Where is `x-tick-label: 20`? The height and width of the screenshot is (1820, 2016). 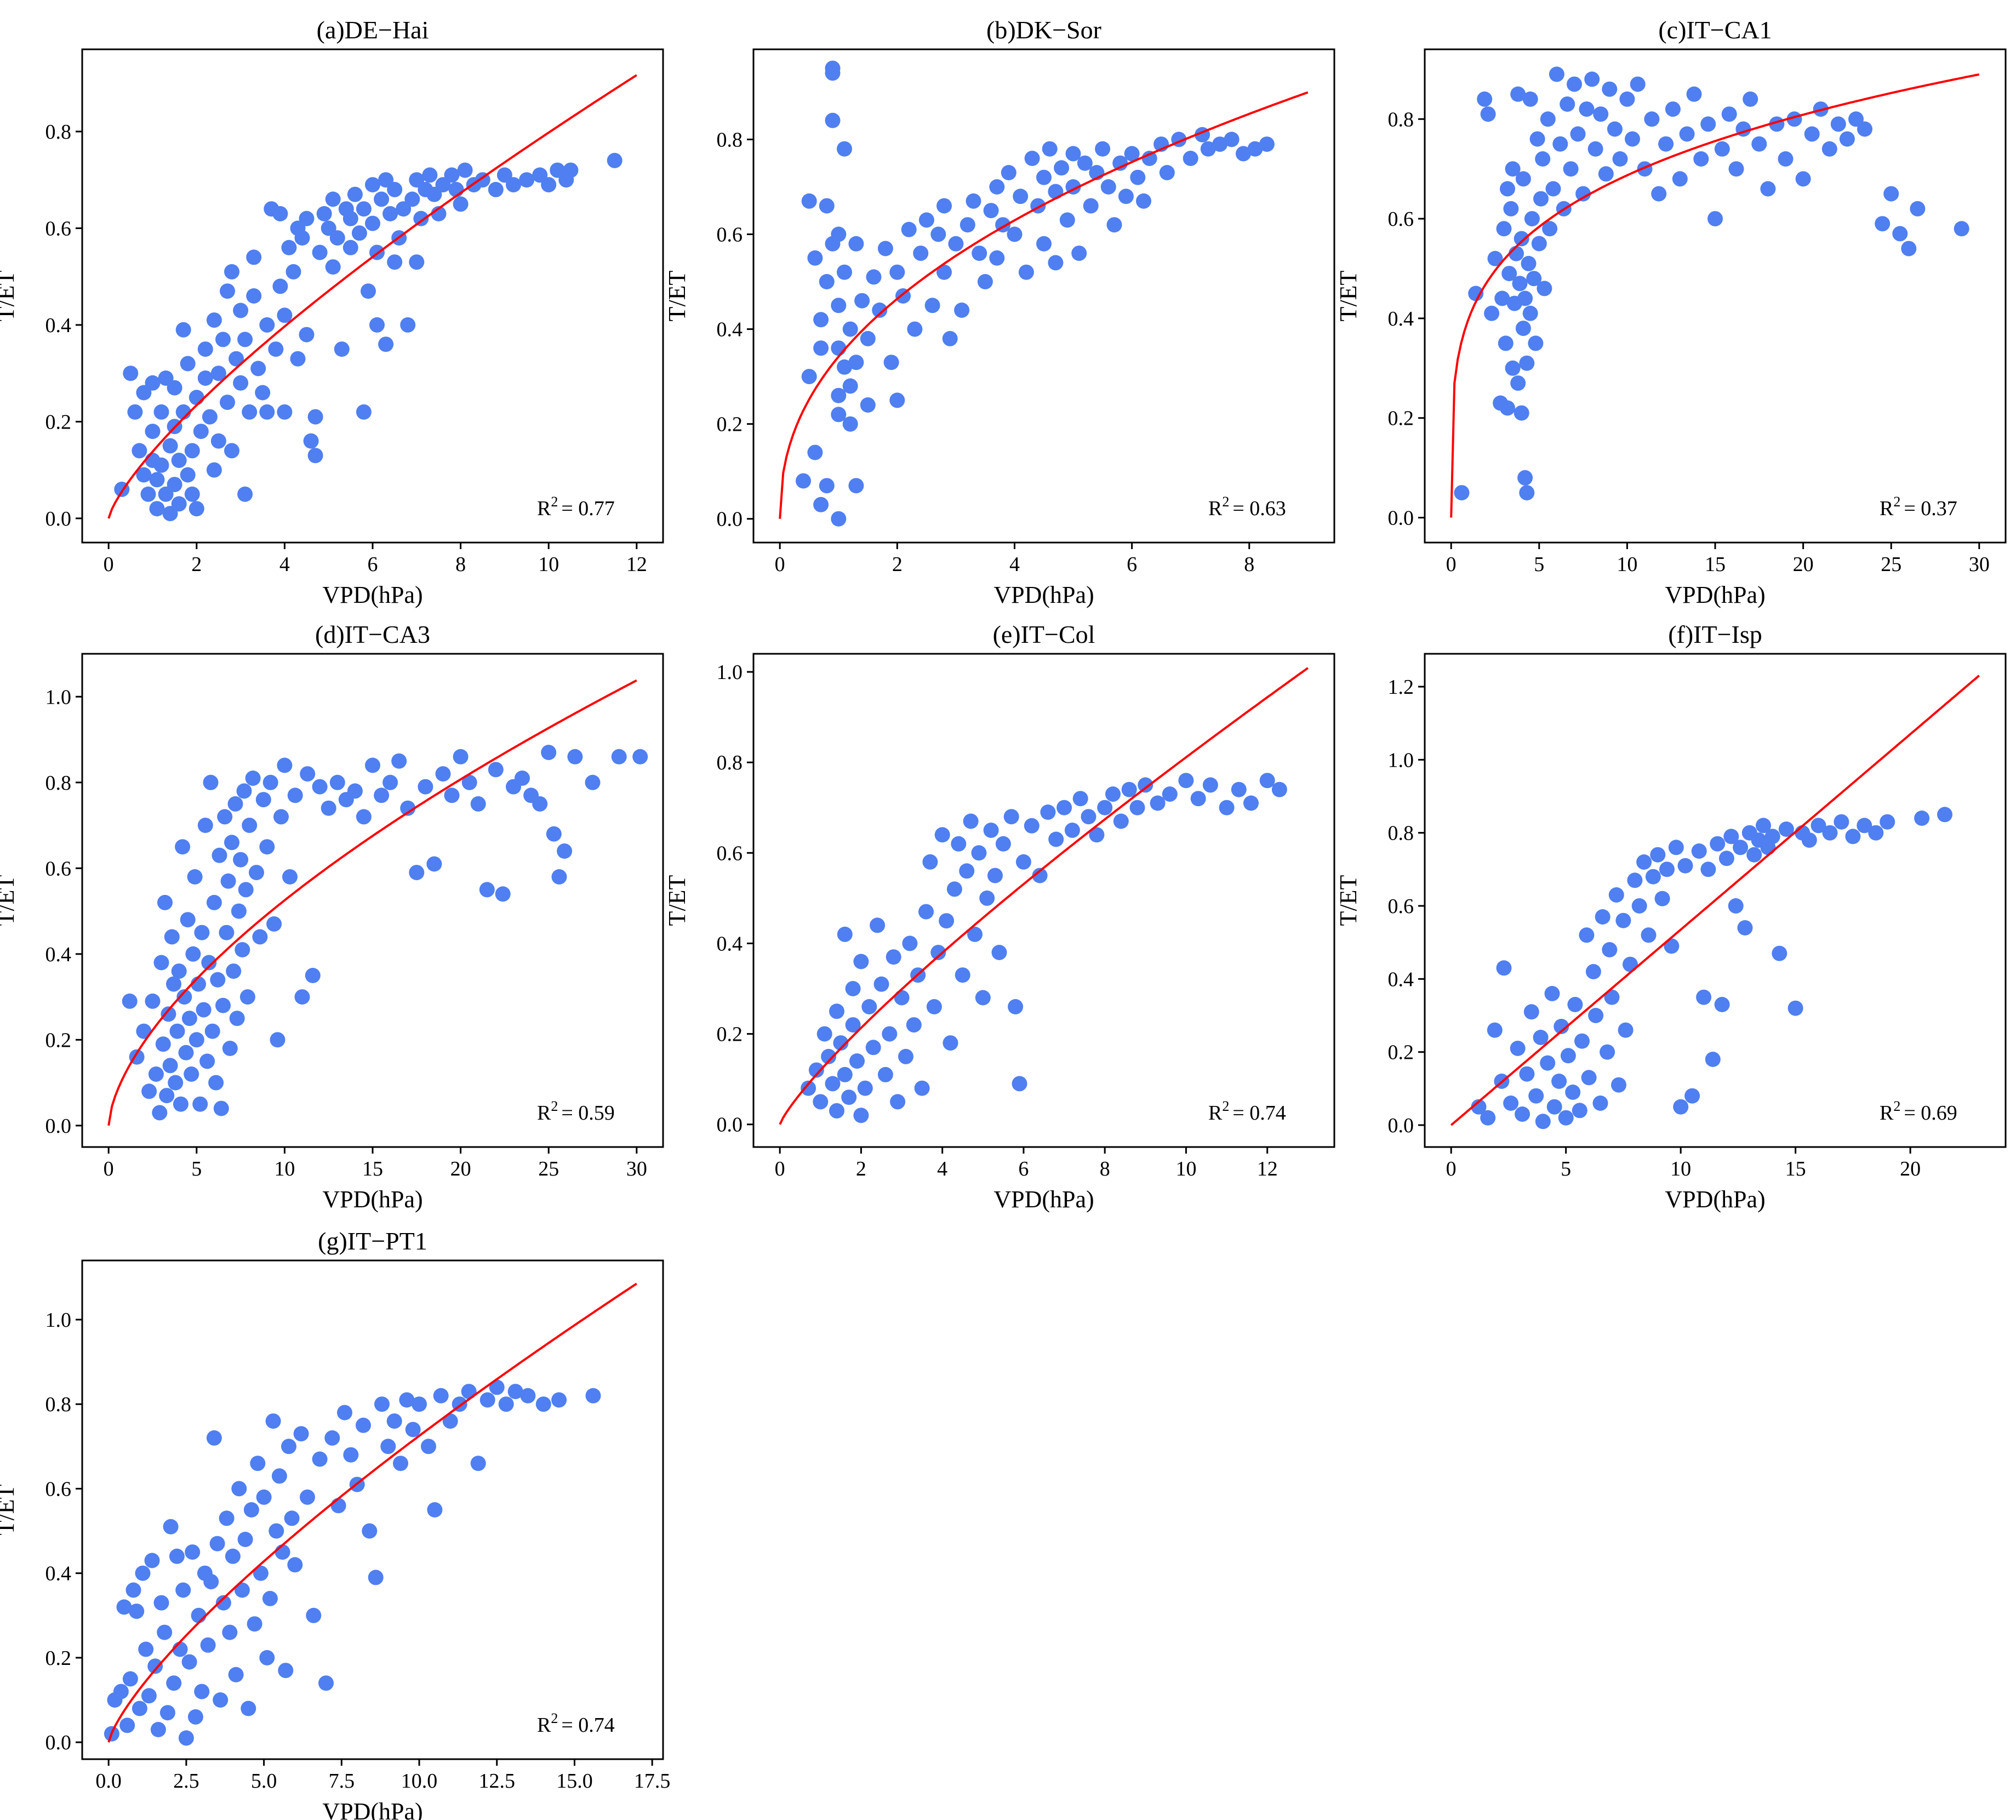
x-tick-label: 20 is located at coordinates (1910, 1168).